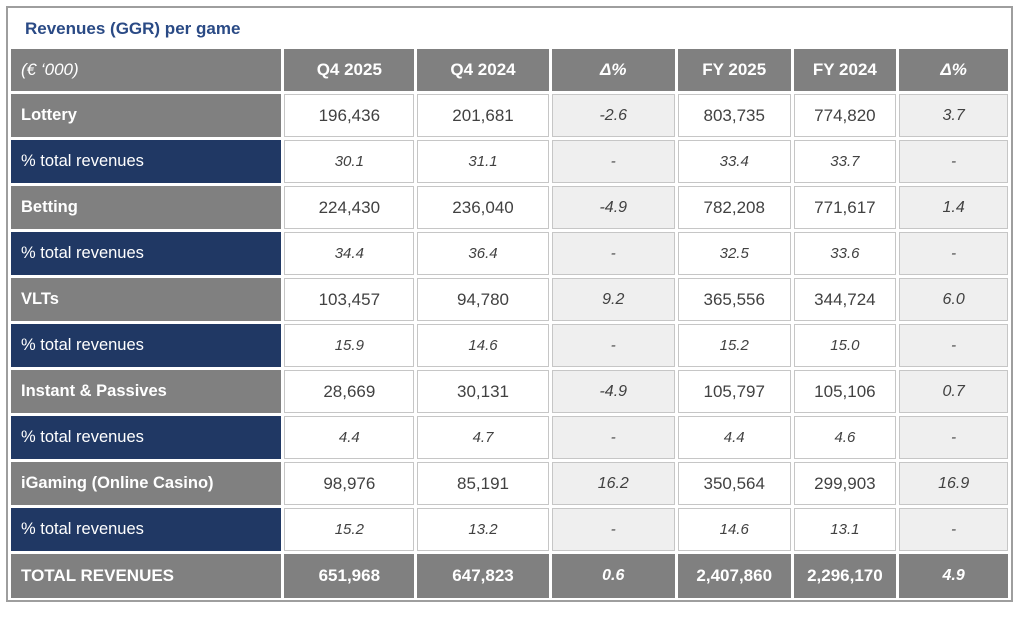 The image size is (1024, 618). I want to click on value-cell: 94,780, so click(483, 299).